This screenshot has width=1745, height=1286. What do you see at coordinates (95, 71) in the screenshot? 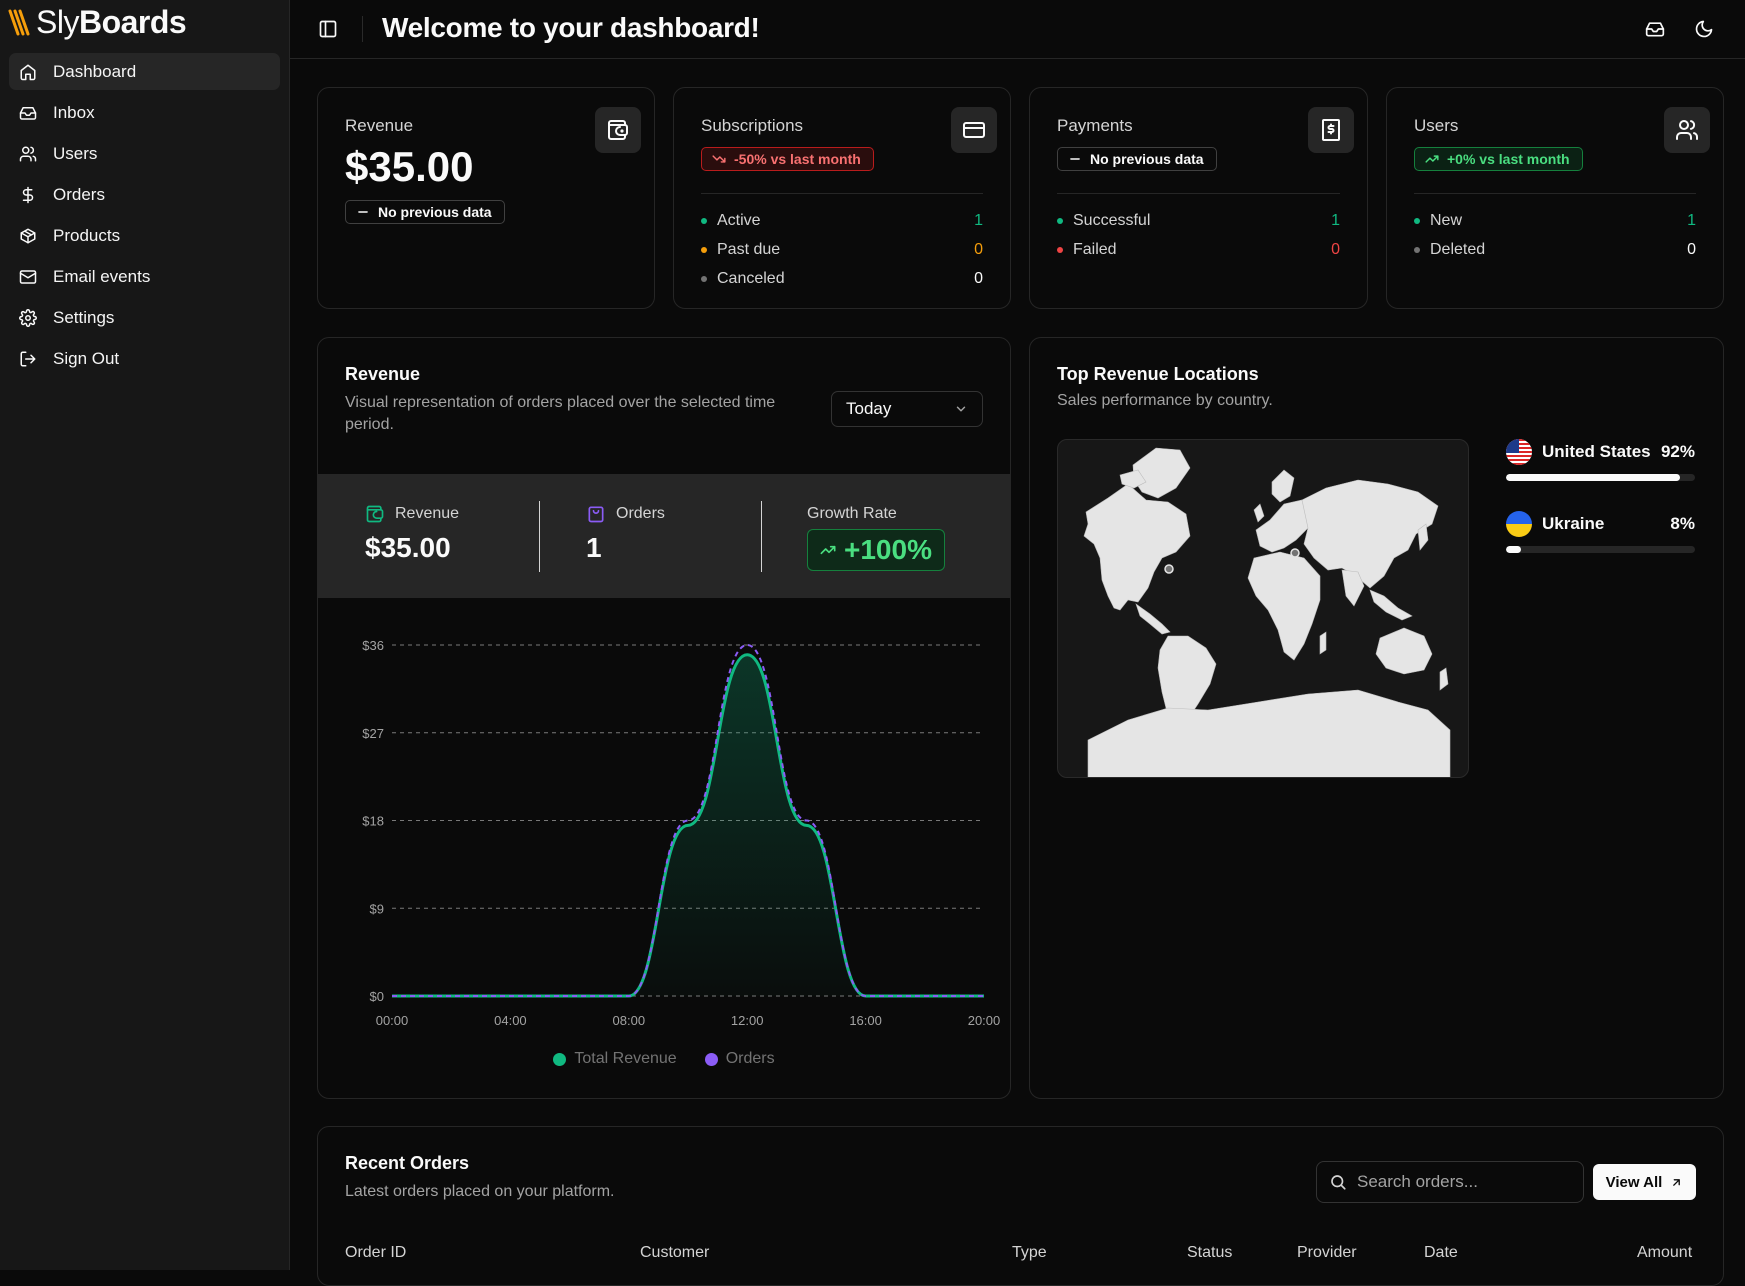
I see `sidebar-item-label: Dashboard` at bounding box center [95, 71].